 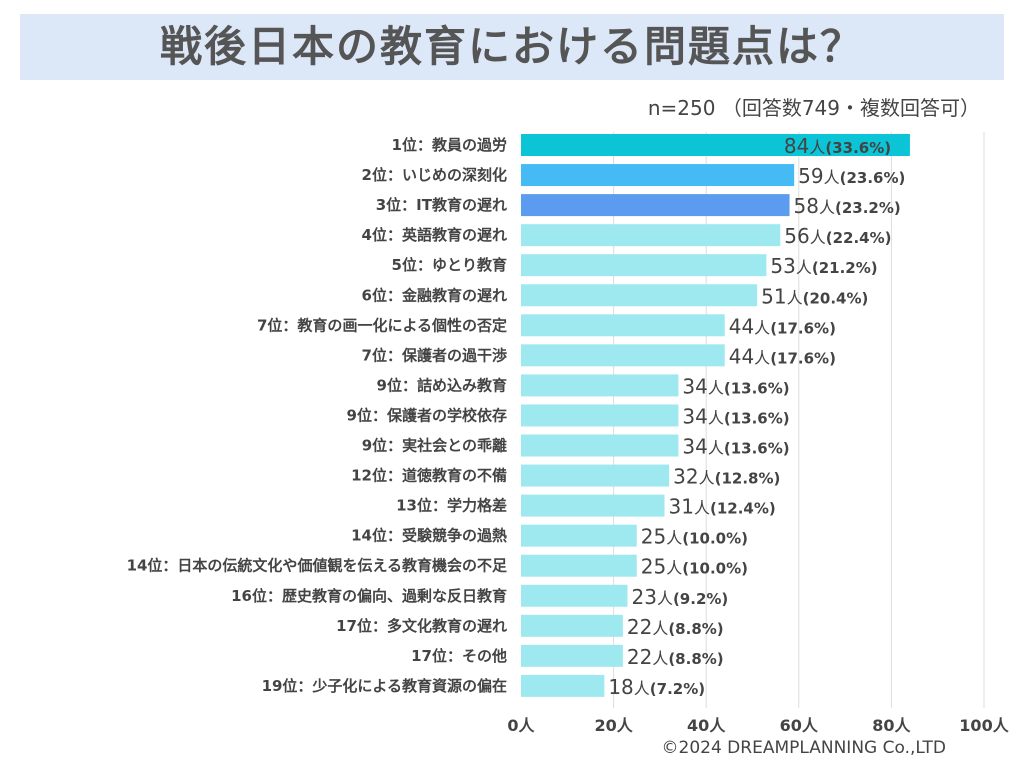 I want to click on chart-title: 戦後日本の教育における問題点は？, so click(x=511, y=46).